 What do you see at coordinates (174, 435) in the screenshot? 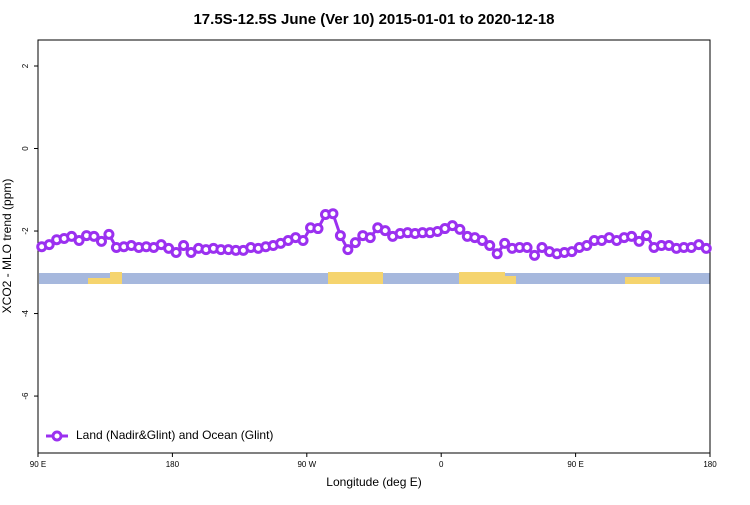
I see `legend-label: Land (Nadir&Glint) and Ocean (Glint)` at bounding box center [174, 435].